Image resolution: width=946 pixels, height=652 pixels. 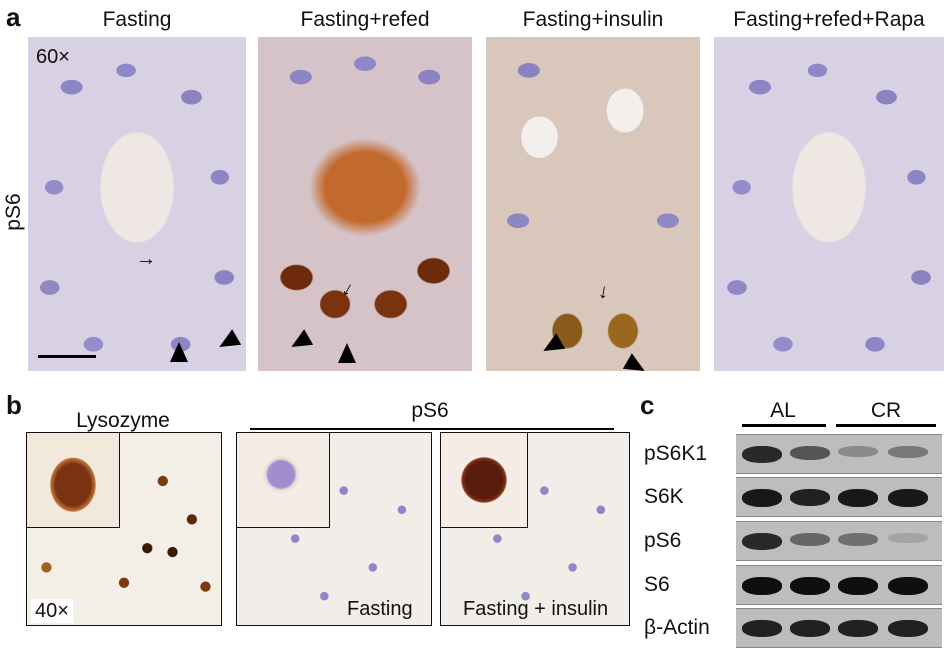 What do you see at coordinates (886, 410) in the screenshot?
I see `group-label-cr: CR` at bounding box center [886, 410].